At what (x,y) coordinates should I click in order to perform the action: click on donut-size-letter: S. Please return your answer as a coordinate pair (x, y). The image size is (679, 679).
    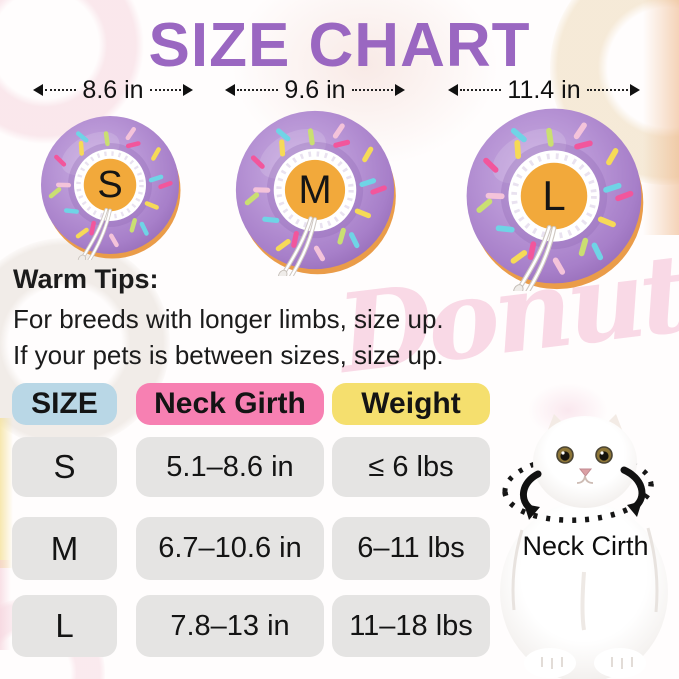
    Looking at the image, I should click on (110, 184).